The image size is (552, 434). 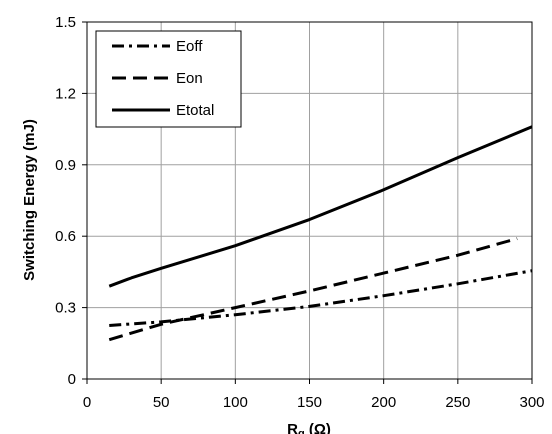 What do you see at coordinates (457, 402) in the screenshot?
I see `x-tick-label: 250` at bounding box center [457, 402].